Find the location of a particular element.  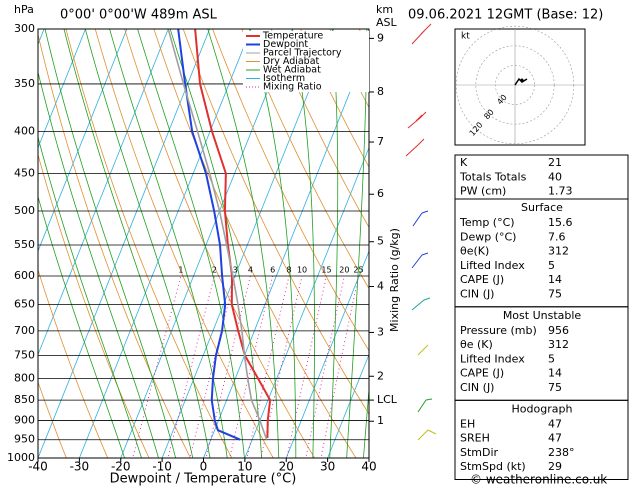

asl-label: ASL is located at coordinates (387, 22).